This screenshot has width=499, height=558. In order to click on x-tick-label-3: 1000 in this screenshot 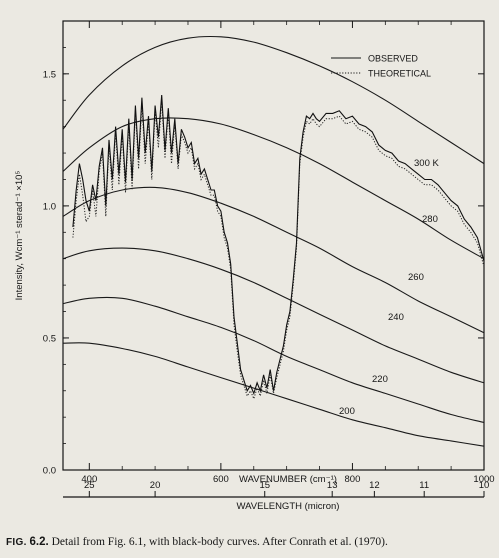, I will do `click(483, 479)`.